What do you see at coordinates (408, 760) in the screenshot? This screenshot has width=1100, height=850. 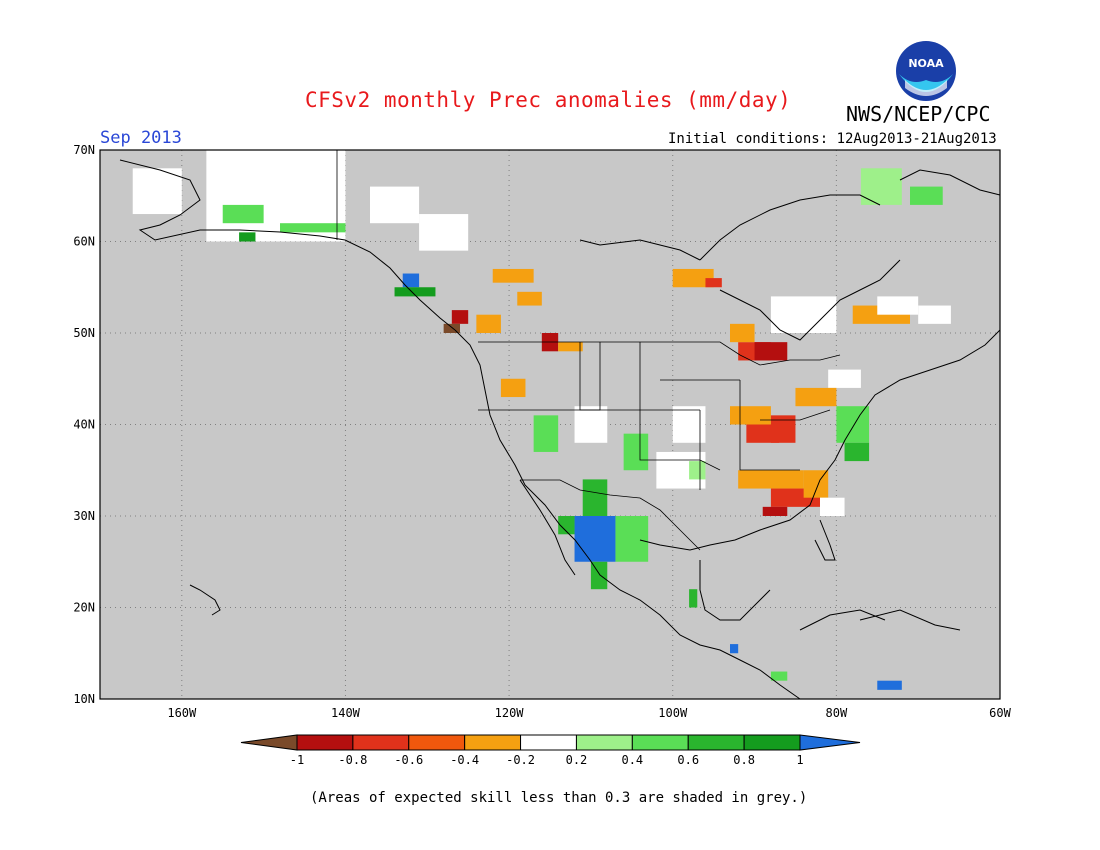 I see `colorbar-tick-label: -0.6` at bounding box center [408, 760].